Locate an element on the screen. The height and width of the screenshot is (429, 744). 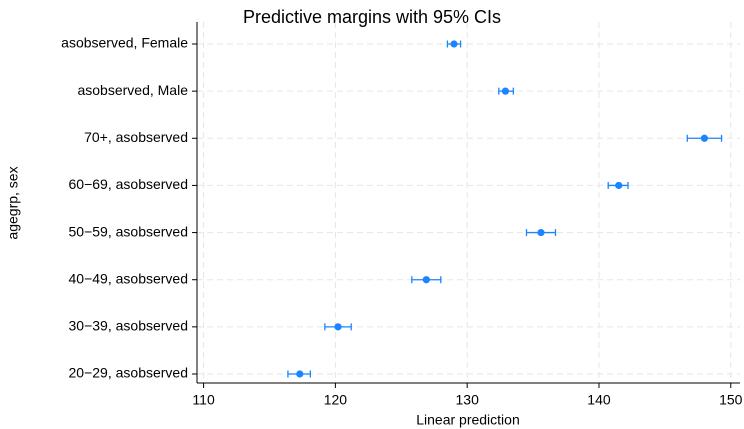
y-tick-label: 60−69, asobserved is located at coordinates (128, 184).